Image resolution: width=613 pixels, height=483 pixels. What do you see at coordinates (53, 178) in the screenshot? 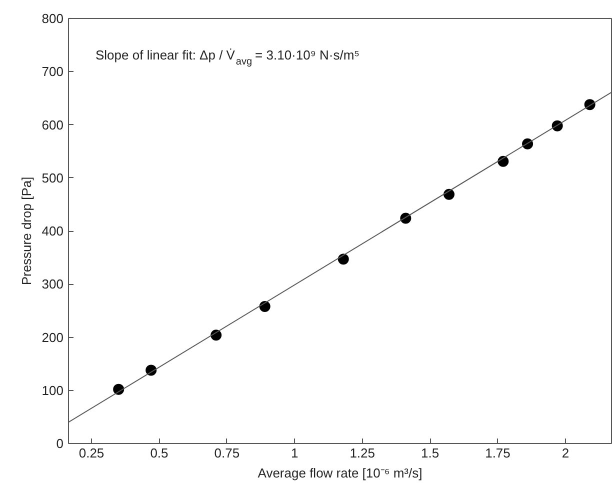
I see `y-tick-label: 500` at bounding box center [53, 178].